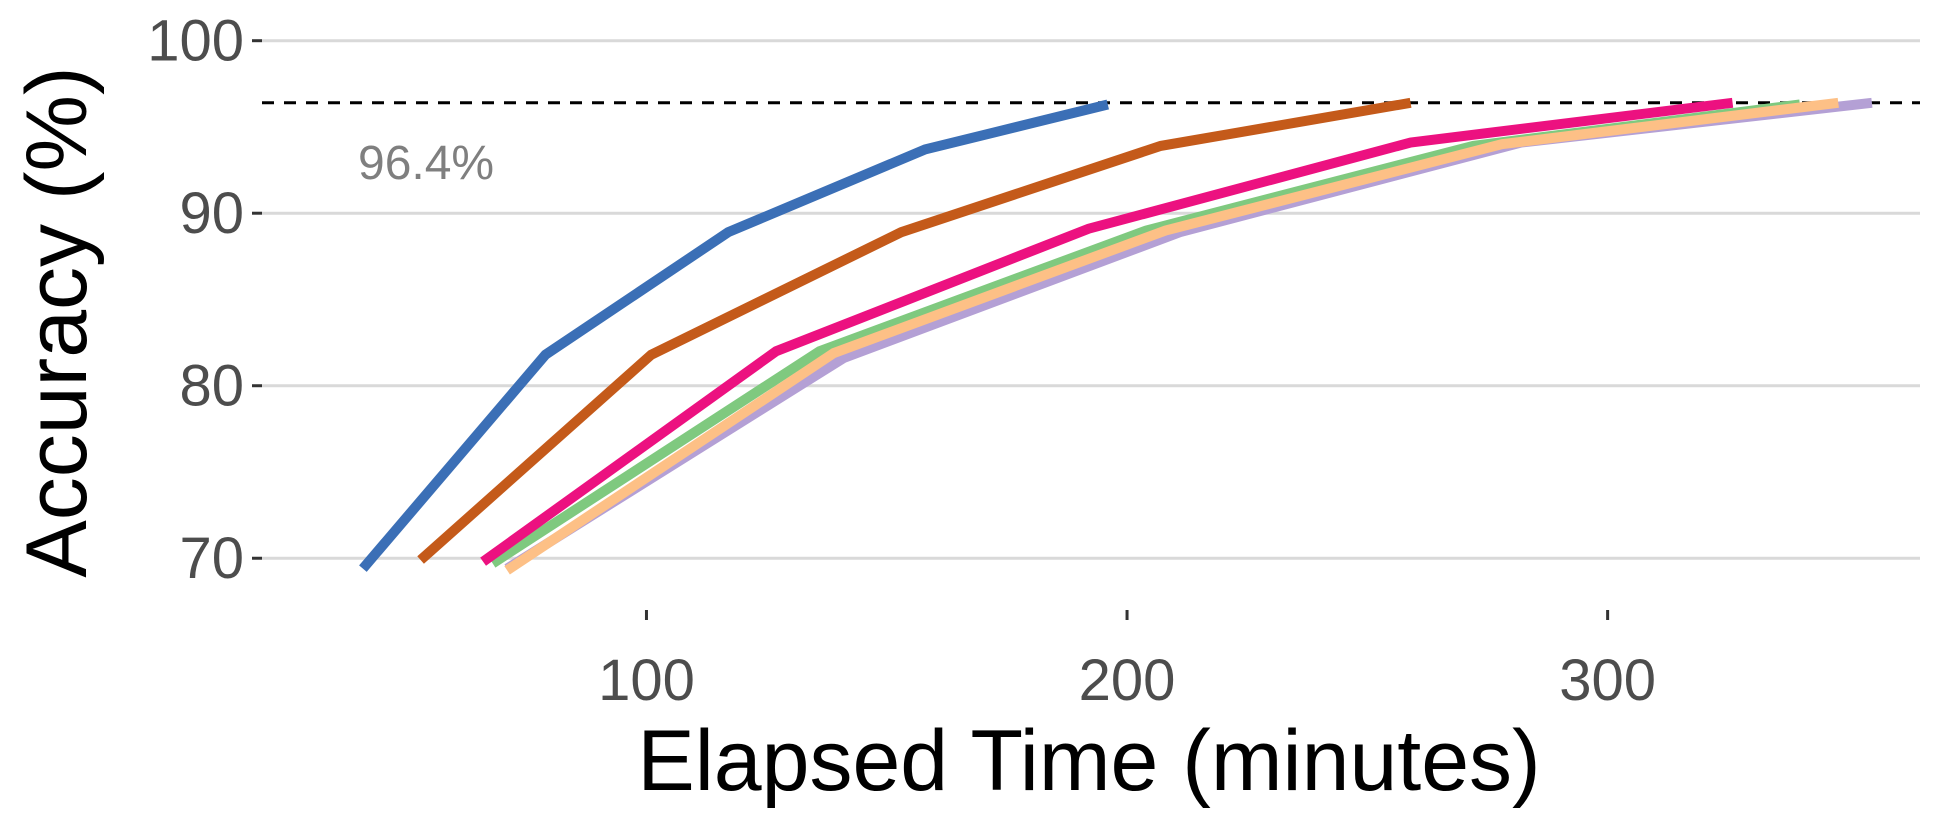 This screenshot has height=830, width=1937. What do you see at coordinates (426, 163) in the screenshot?
I see `reference-line-label: 96.4%` at bounding box center [426, 163].